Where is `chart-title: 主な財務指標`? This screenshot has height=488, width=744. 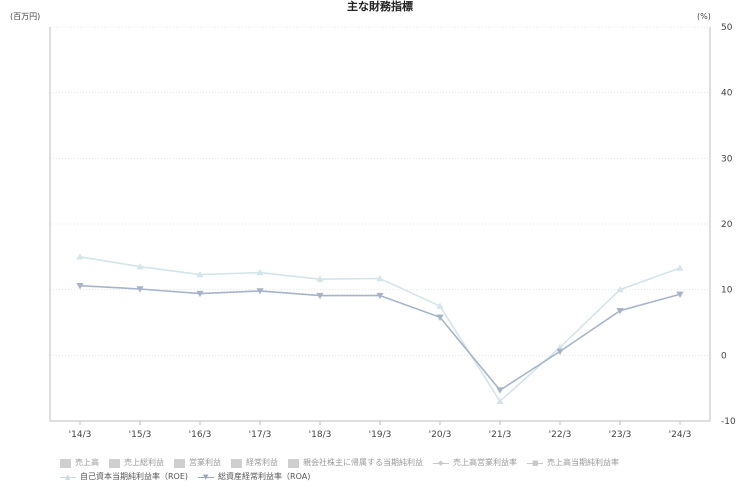 chart-title: 主な財務指標 is located at coordinates (380, 6).